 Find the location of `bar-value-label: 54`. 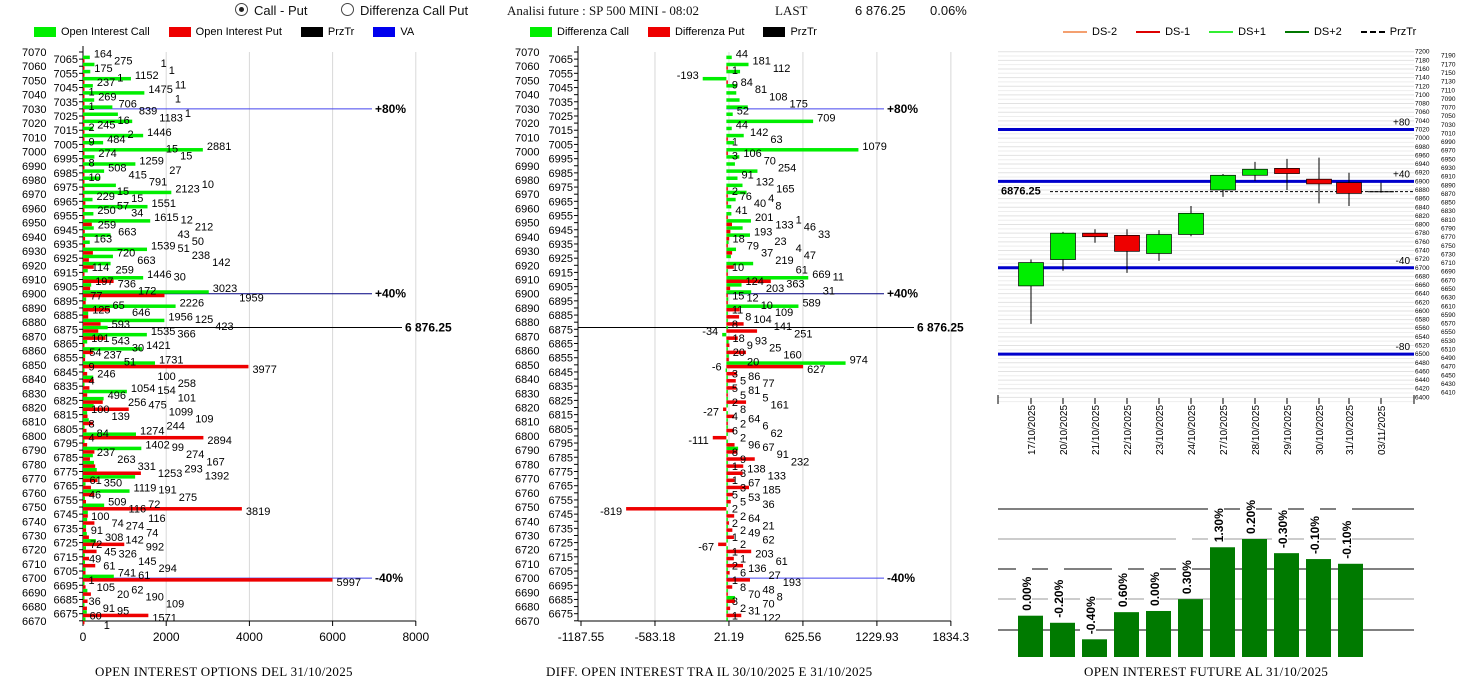

bar-value-label: 54 is located at coordinates (95, 353).